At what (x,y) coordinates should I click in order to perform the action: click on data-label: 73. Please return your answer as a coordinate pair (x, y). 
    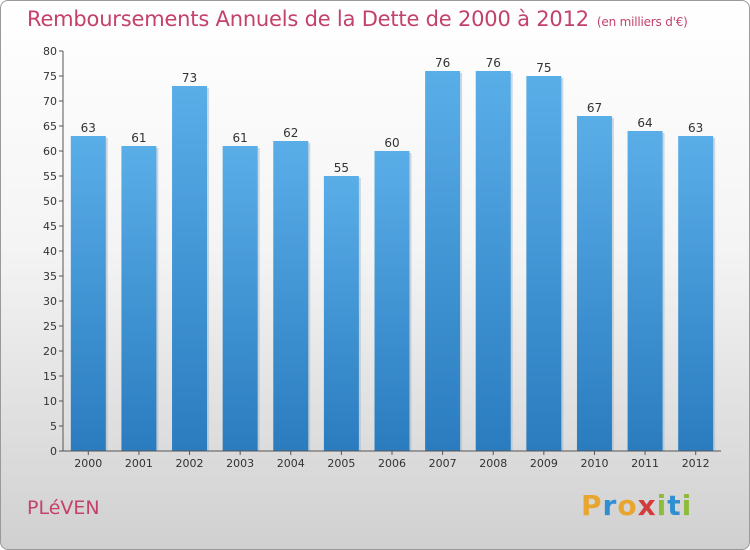
    Looking at the image, I should click on (189, 78).